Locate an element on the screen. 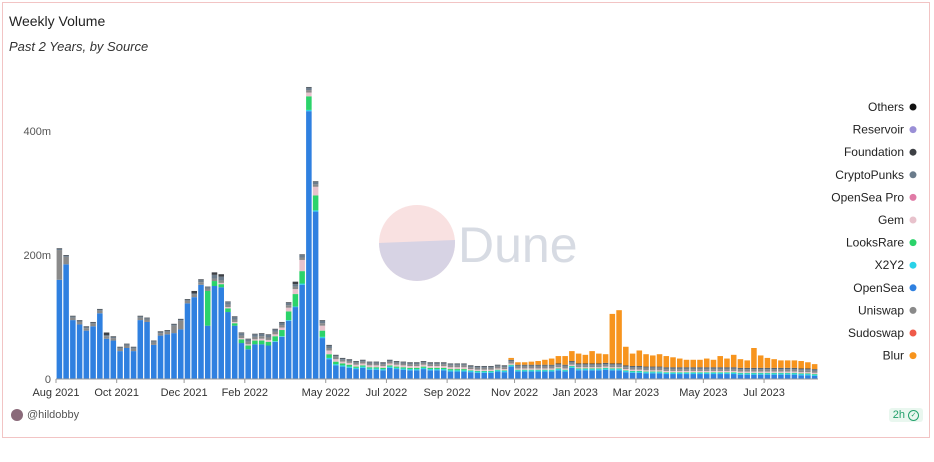 Image resolution: width=934 pixels, height=462 pixels. legend-label: OpenSea is located at coordinates (878, 288).